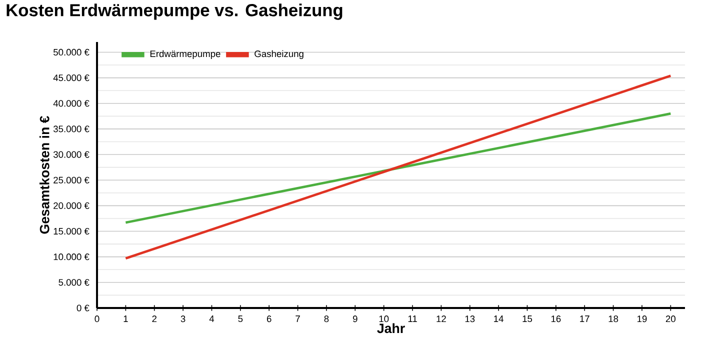  Describe the element at coordinates (83, 308) in the screenshot. I see `y-tick-label: 0 €` at that location.